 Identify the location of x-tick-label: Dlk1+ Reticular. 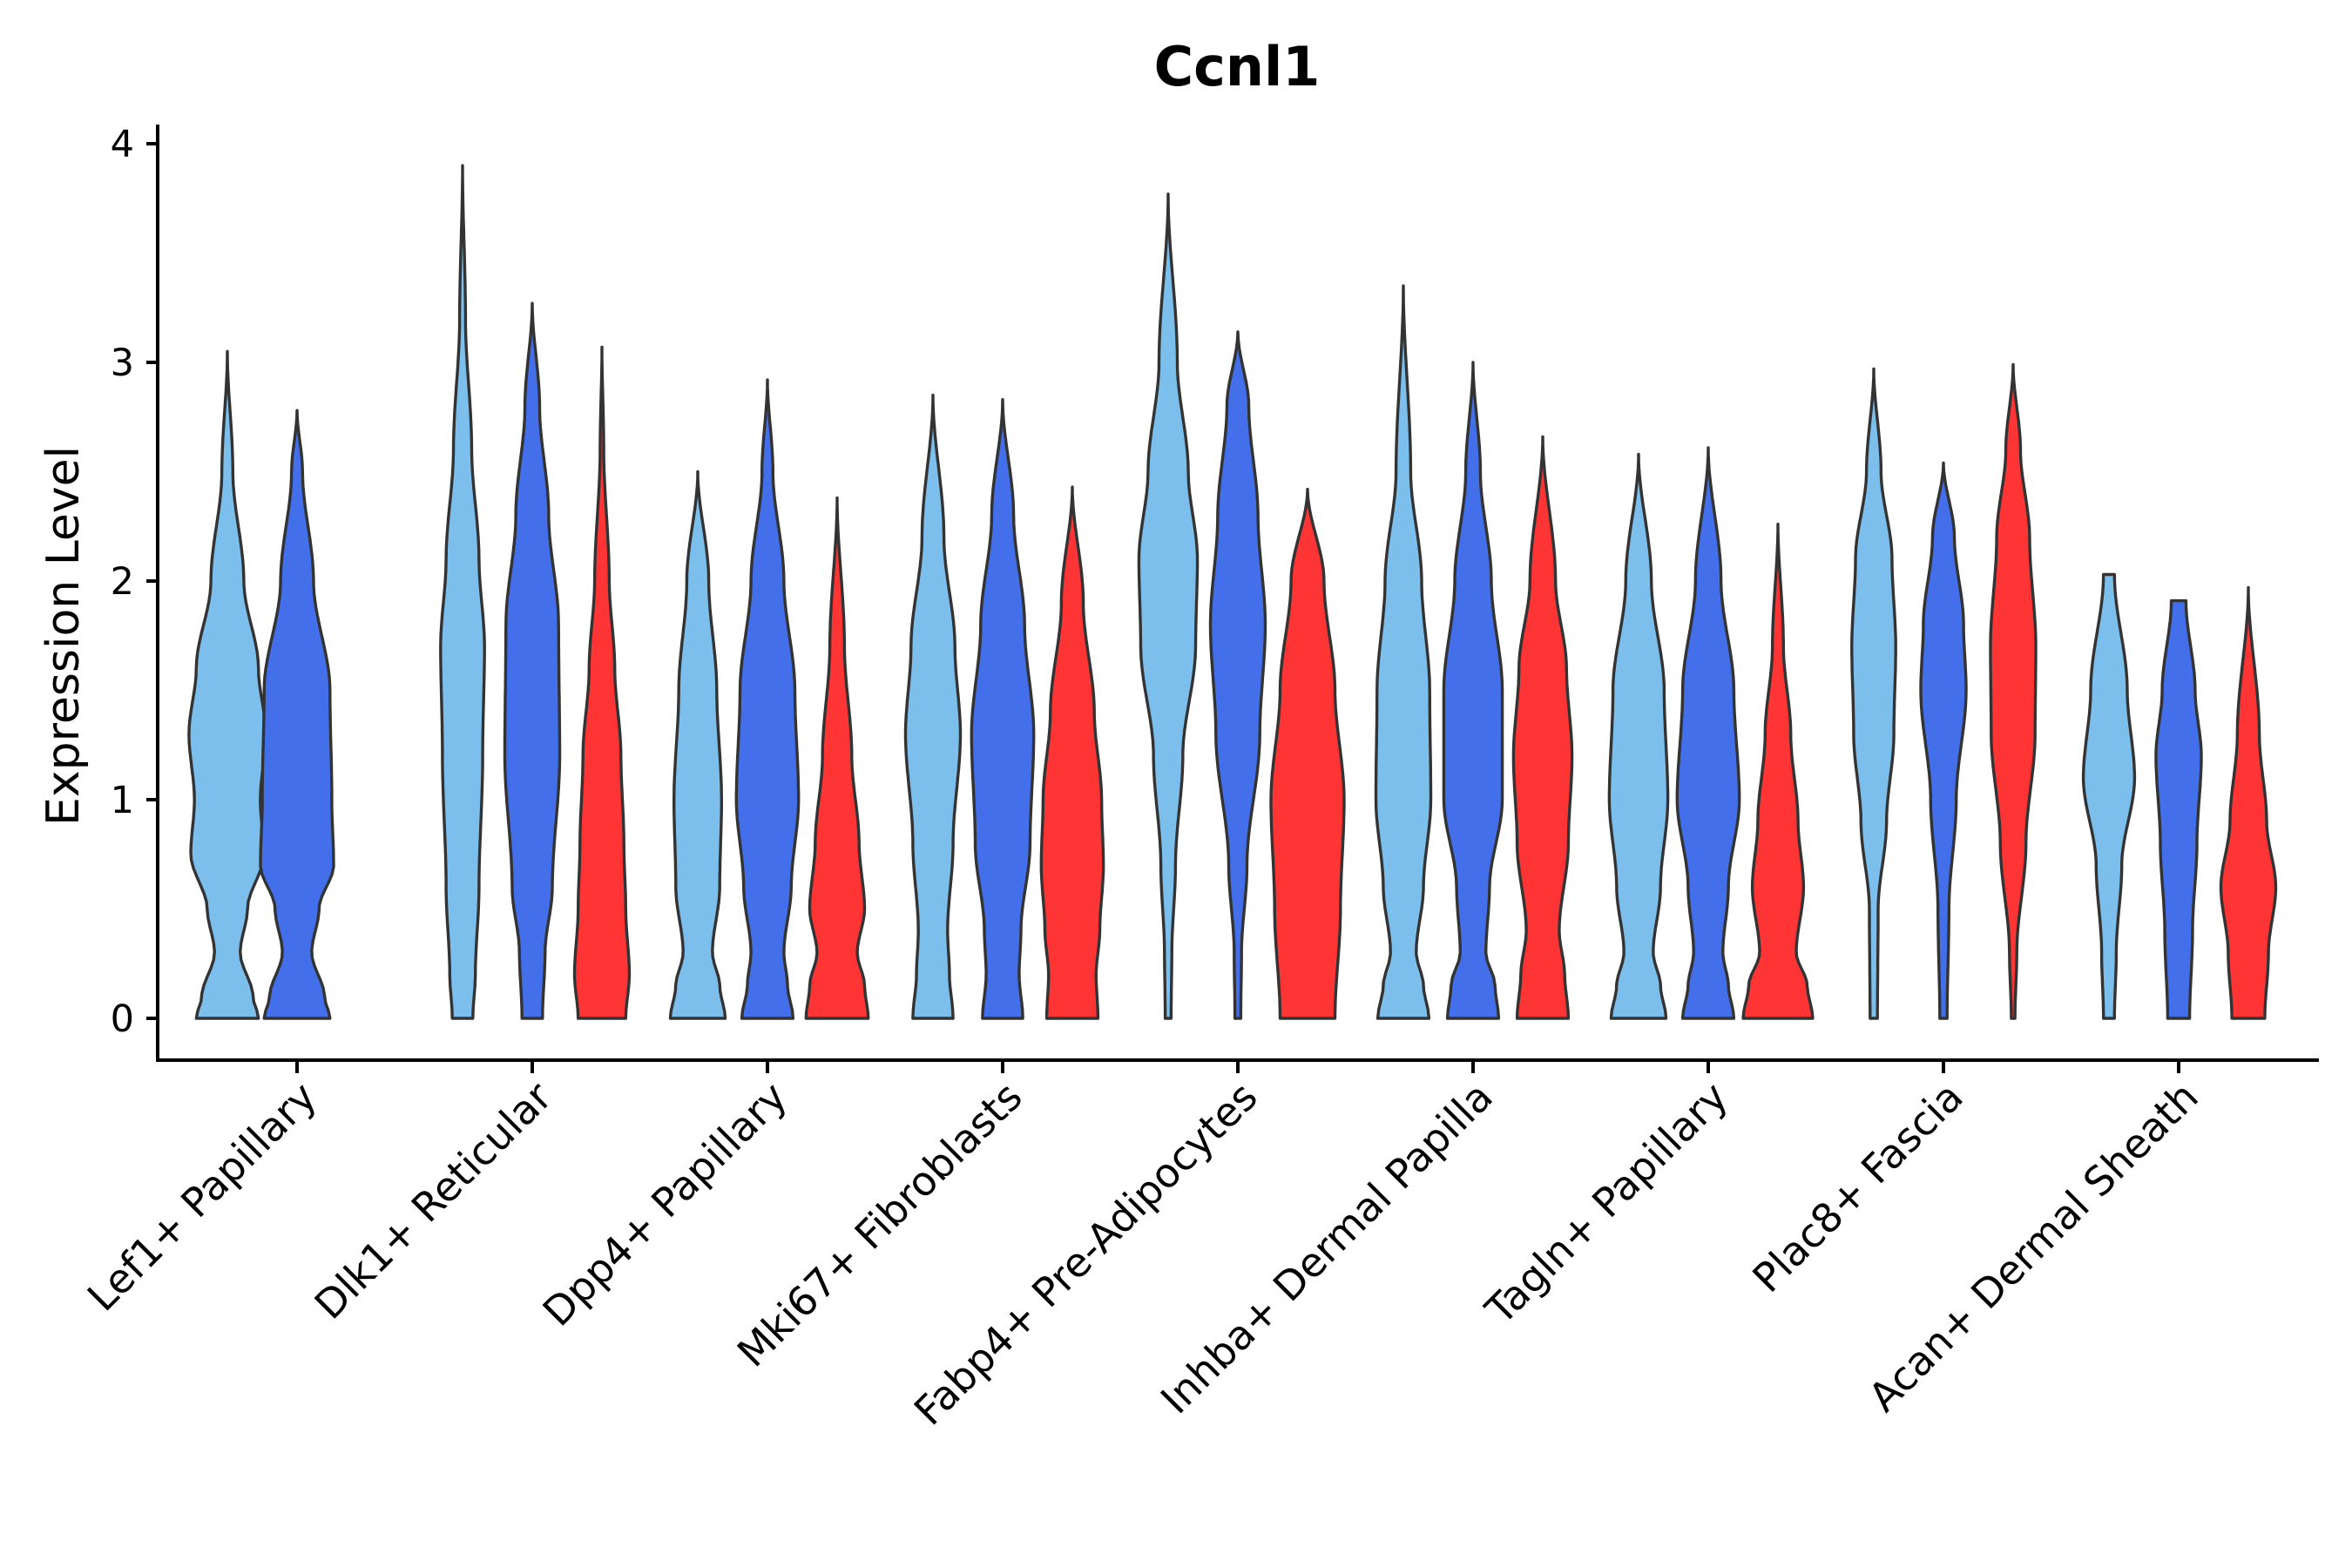
(433, 1201).